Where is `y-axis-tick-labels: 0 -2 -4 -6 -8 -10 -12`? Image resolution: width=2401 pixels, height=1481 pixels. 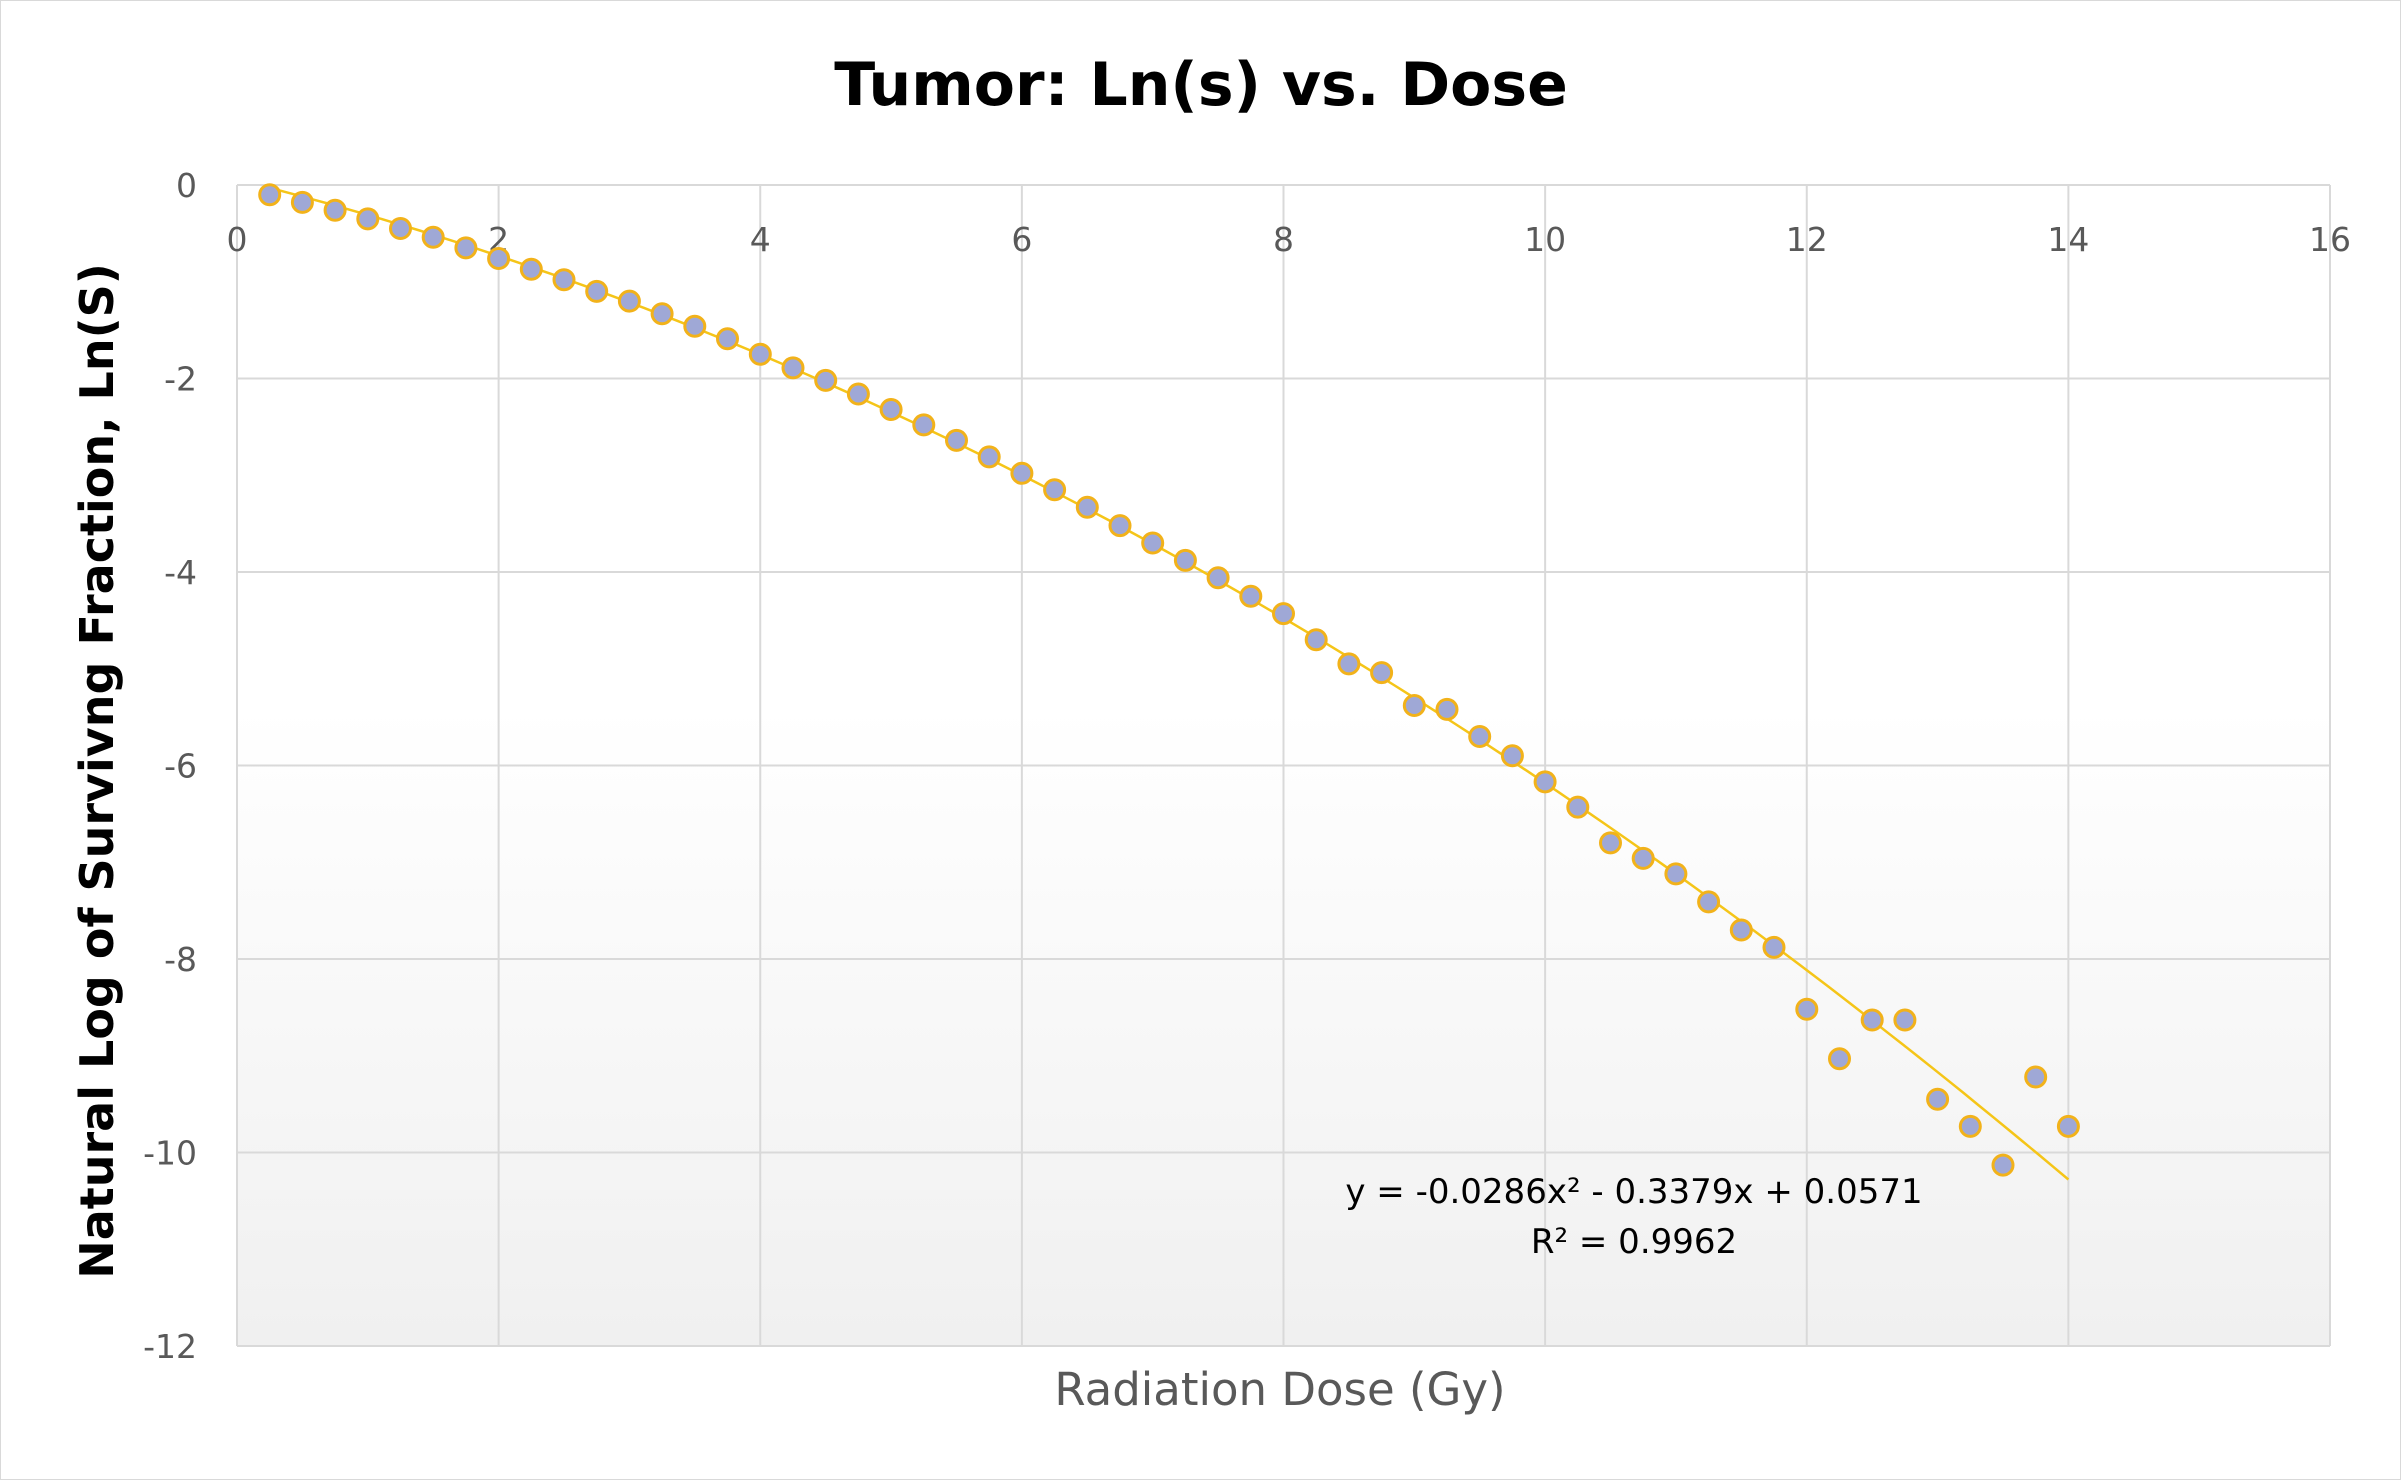 y-axis-tick-labels: 0 -2 -4 -6 -8 -10 -12 is located at coordinates (170, 766).